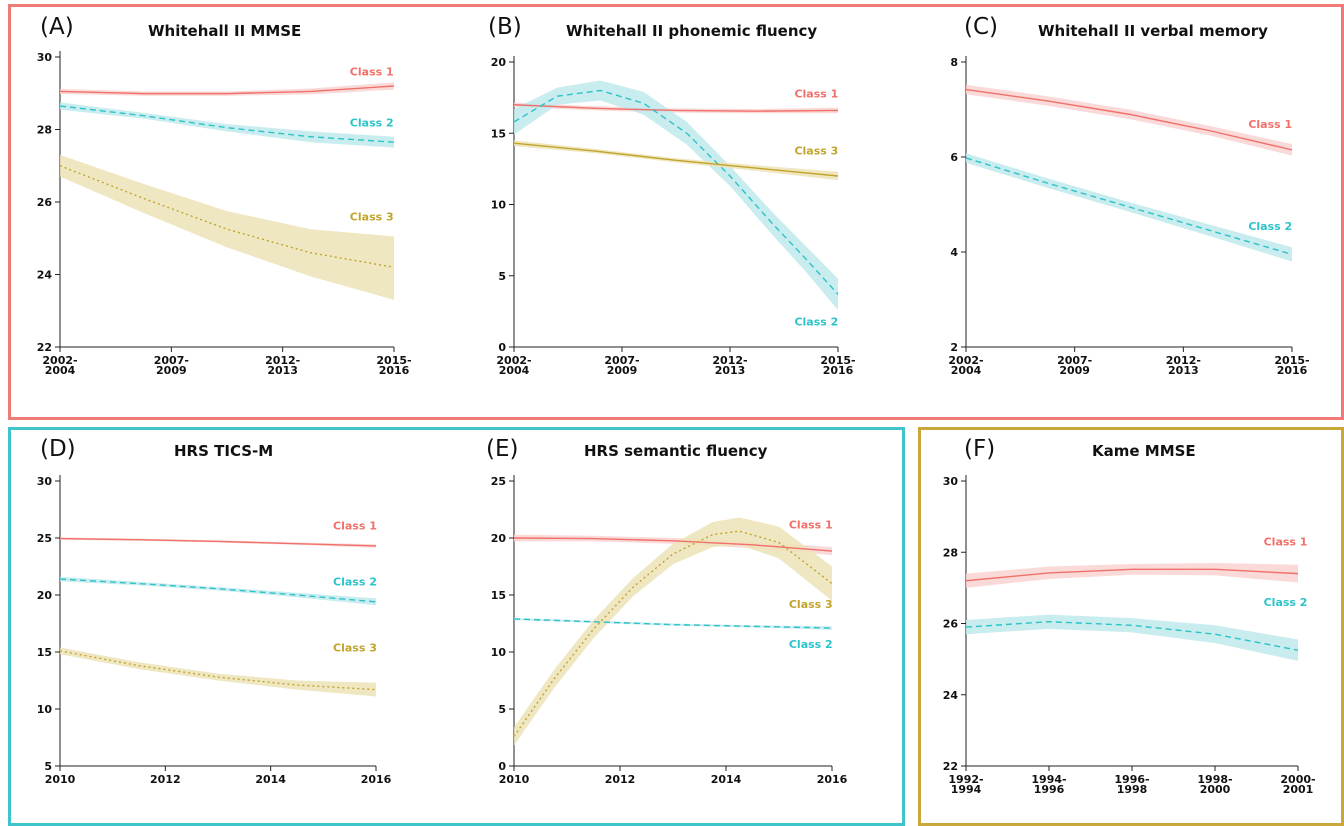 The width and height of the screenshot is (1344, 826). Describe the element at coordinates (676, 451) in the screenshot. I see `panel-title: HRS semantic fluency` at that location.